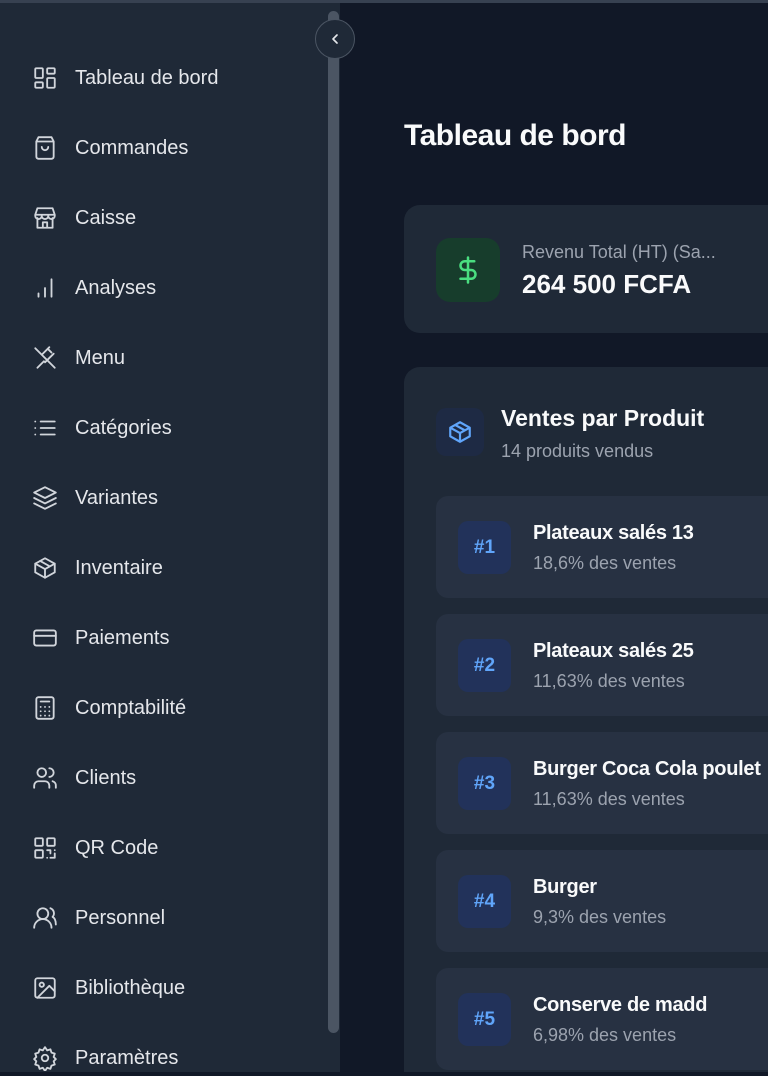  What do you see at coordinates (45, 708) in the screenshot?
I see `calculator-icon` at bounding box center [45, 708].